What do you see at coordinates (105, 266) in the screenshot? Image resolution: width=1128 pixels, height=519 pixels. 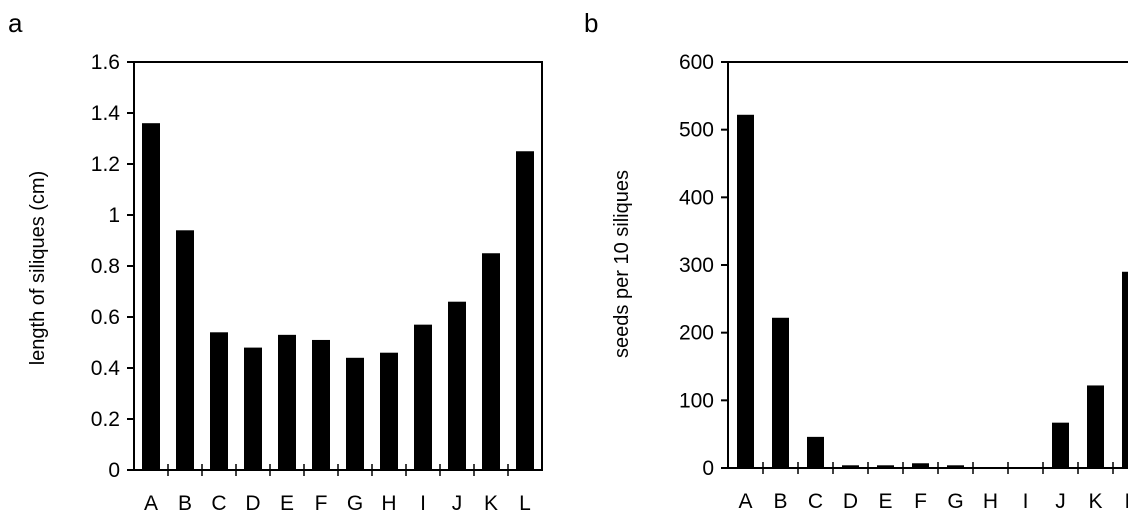 I see `y-tick-label: 0.8` at bounding box center [105, 266].